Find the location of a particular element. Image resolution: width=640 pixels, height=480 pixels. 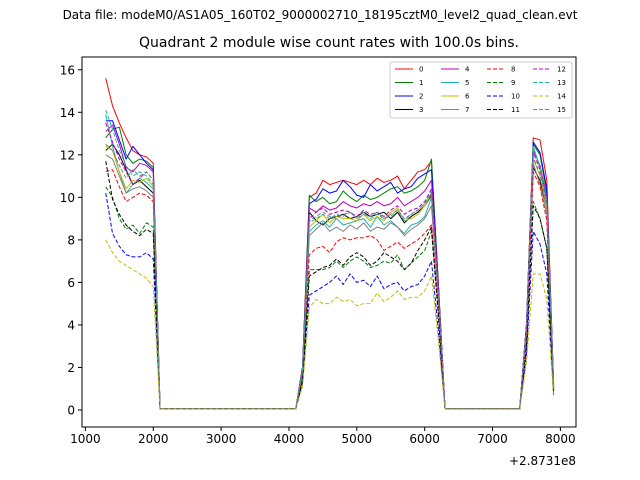

y-tick-label: 16 is located at coordinates (67, 70).